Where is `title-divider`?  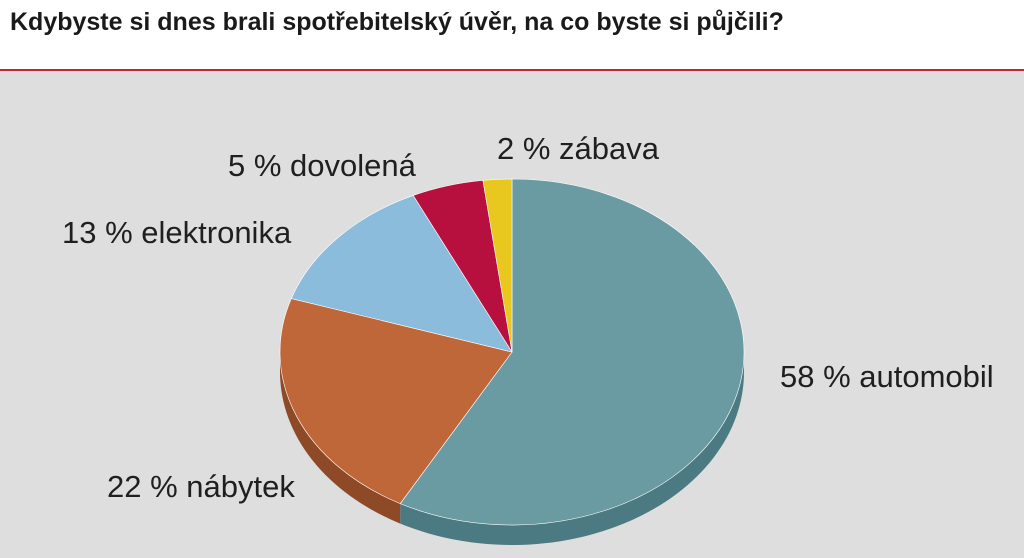 title-divider is located at coordinates (512, 70).